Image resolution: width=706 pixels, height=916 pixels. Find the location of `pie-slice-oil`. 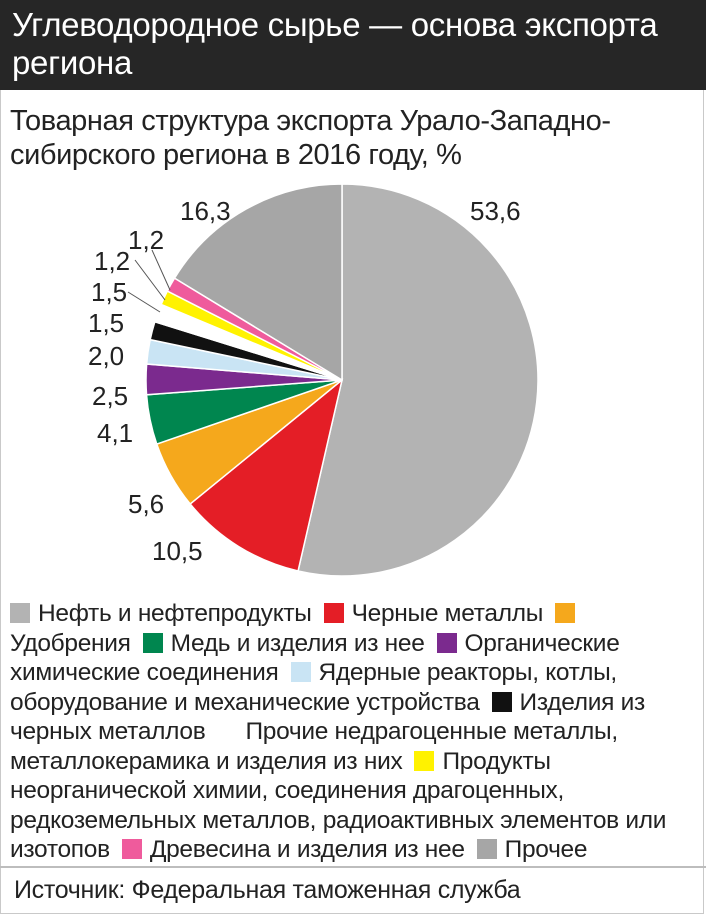

pie-slice-oil is located at coordinates (418, 380).